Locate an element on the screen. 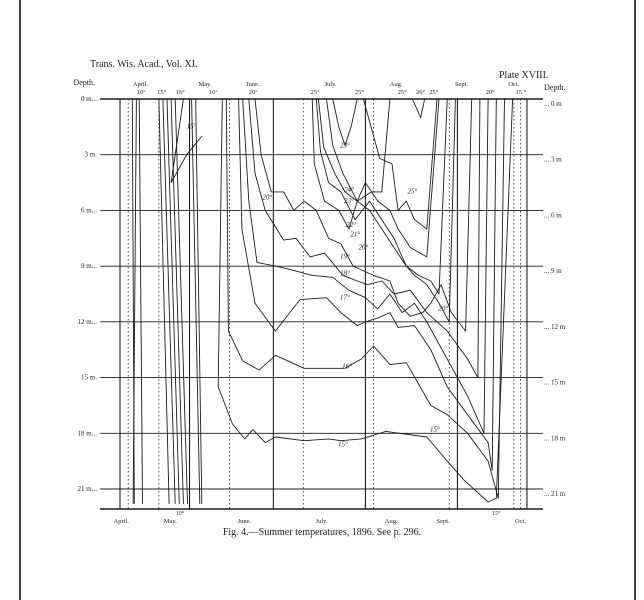 This screenshot has height=600, width=644. depth-tick-label-right: ... 3 m is located at coordinates (553, 160).